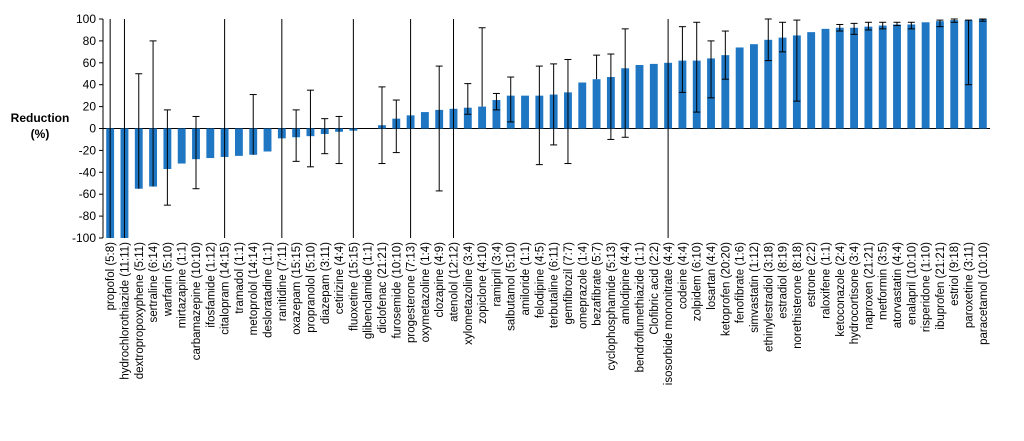 The height and width of the screenshot is (441, 1024). What do you see at coordinates (240, 278) in the screenshot?
I see `x-tick-label: tramadol (1:1)` at bounding box center [240, 278].